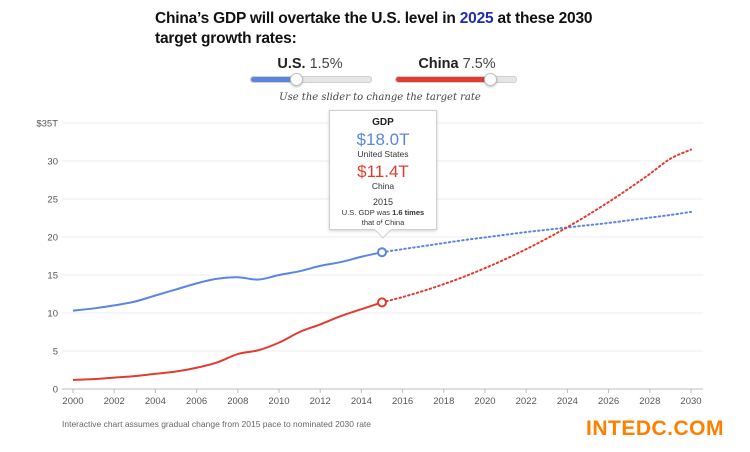 This screenshot has height=452, width=750. What do you see at coordinates (382, 252) in the screenshot?
I see `us-2015-marker` at bounding box center [382, 252].